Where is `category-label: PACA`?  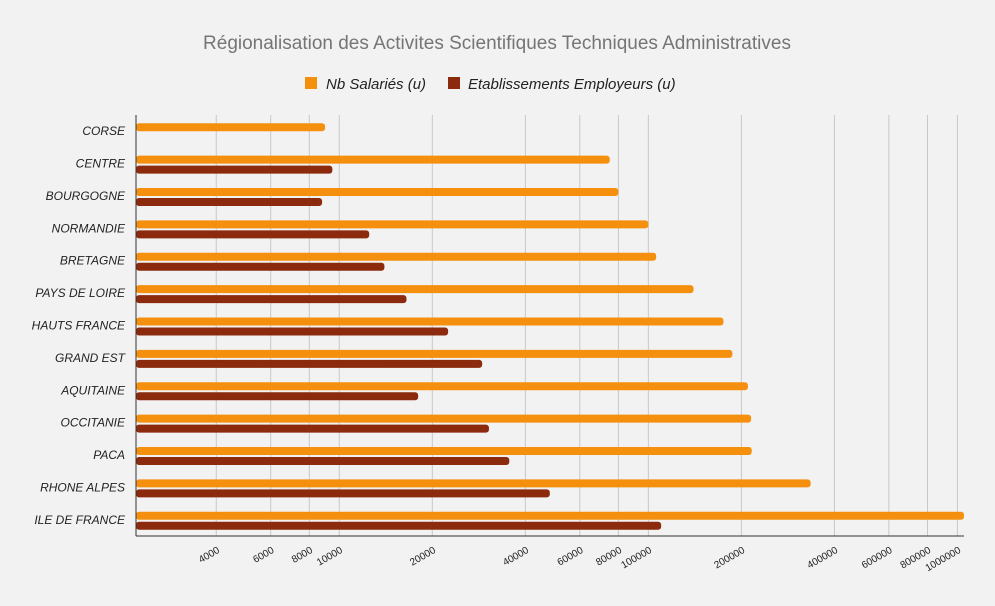 category-label: PACA is located at coordinates (109, 455).